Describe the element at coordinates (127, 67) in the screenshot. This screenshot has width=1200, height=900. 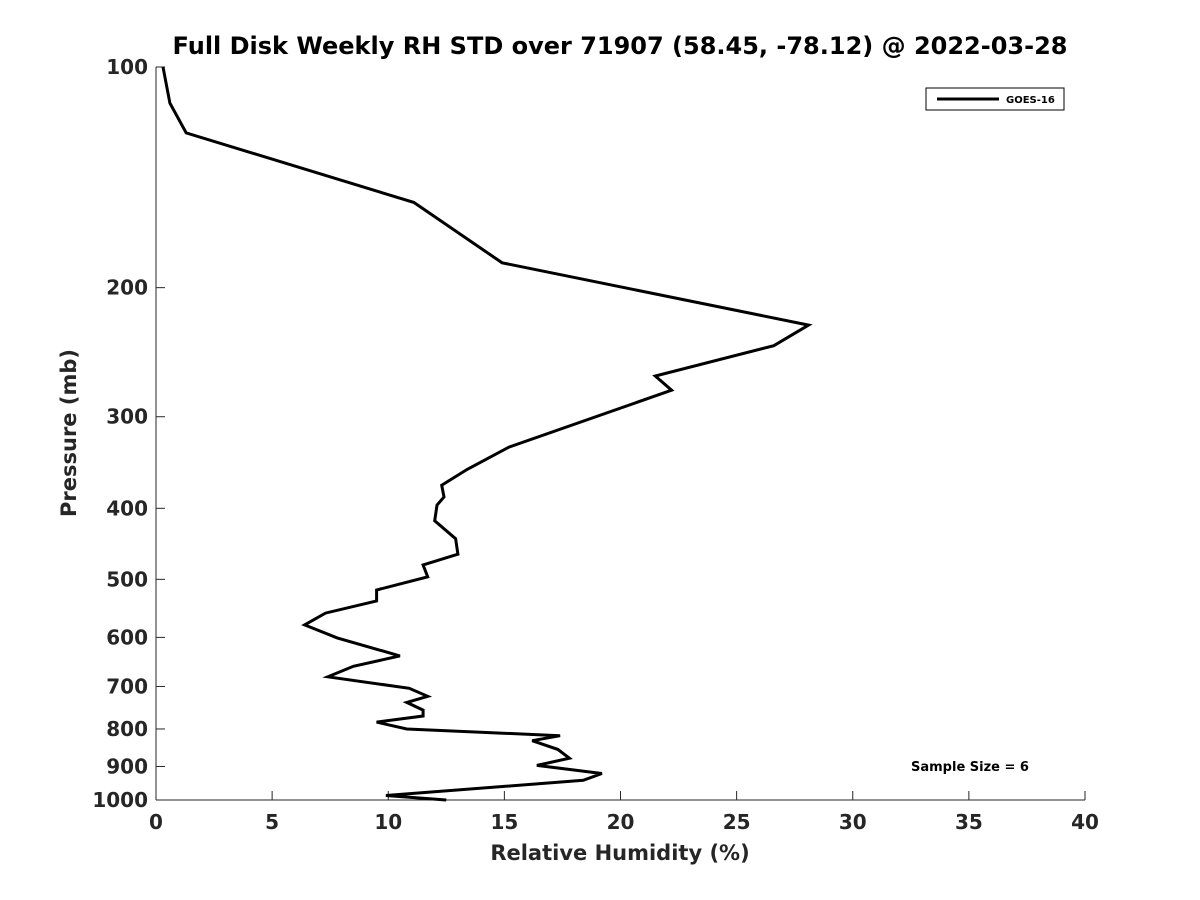
I see `y-tick-label: 100` at that location.